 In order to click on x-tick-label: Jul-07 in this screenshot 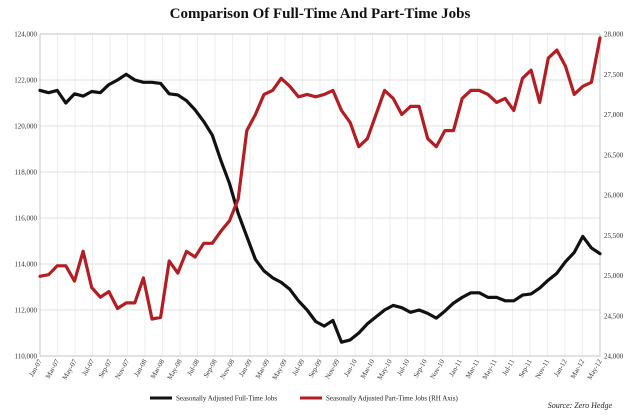, I will do `click(89, 368)`.